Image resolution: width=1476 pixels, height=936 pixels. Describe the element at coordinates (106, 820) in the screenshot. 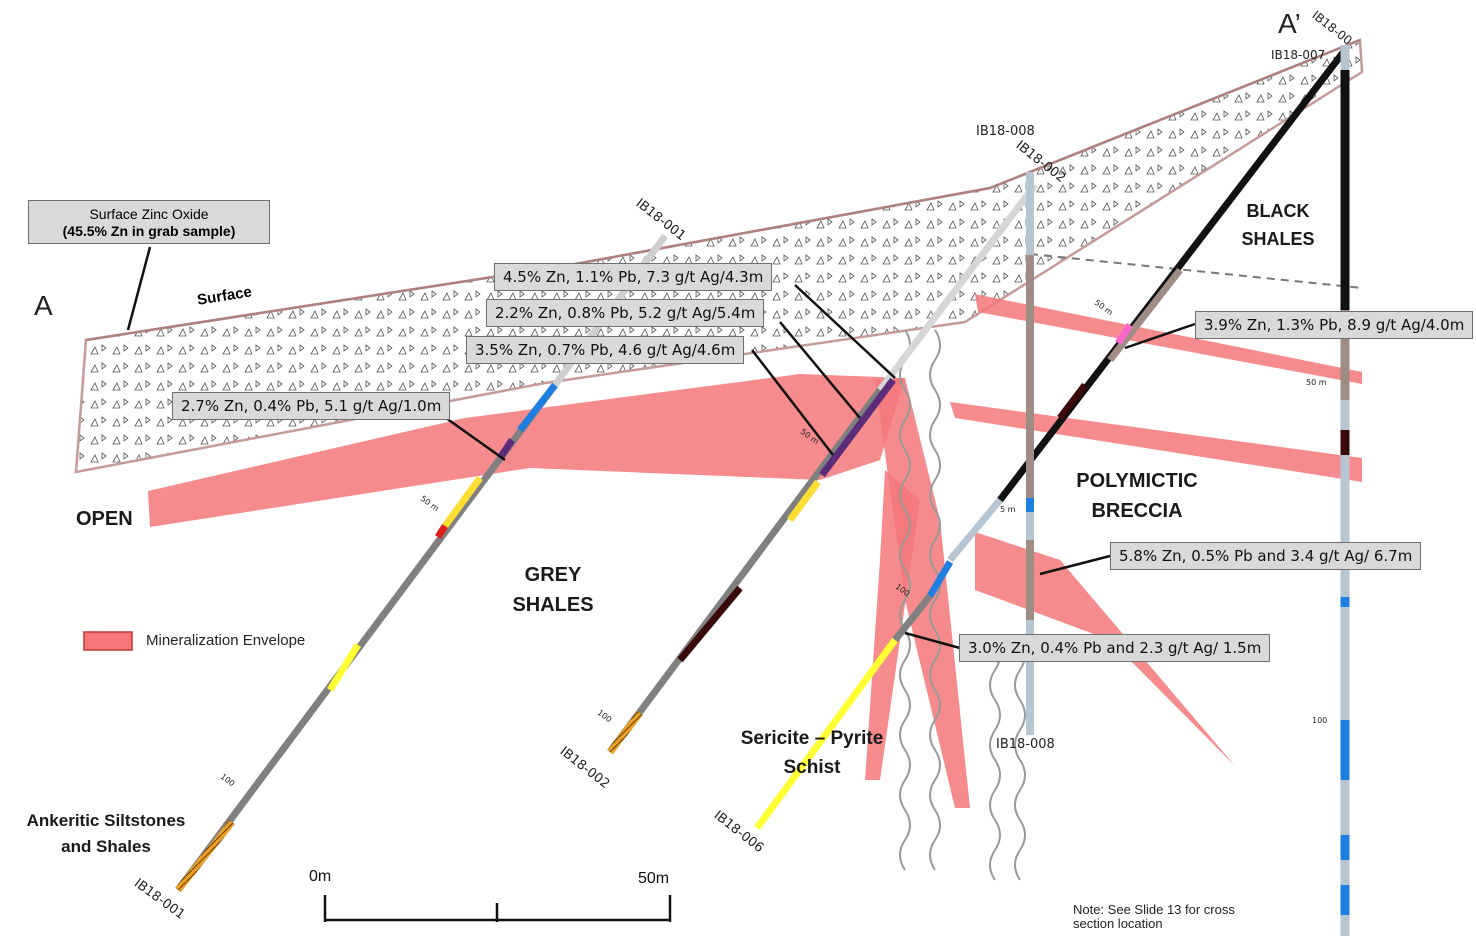

I see `unit-ankeritic-line-1: Ankeritic Siltstones` at that location.